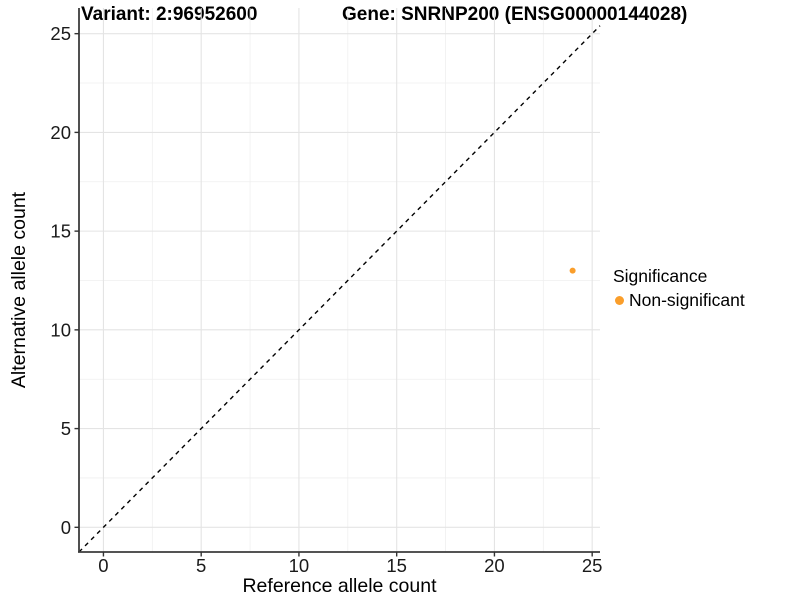  I want to click on x-axis-title: Reference allele count, so click(339, 586).